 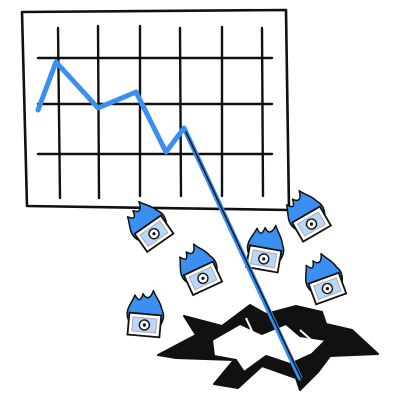 What do you see at coordinates (268, 347) in the screenshot?
I see `ground-crack-icon` at bounding box center [268, 347].